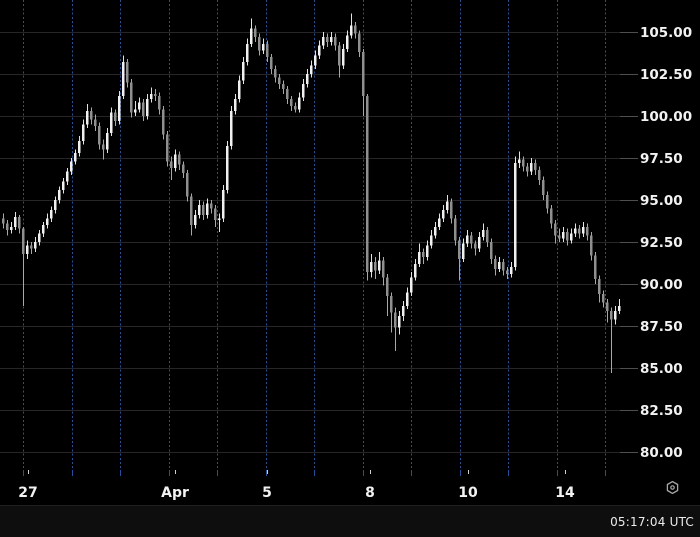  What do you see at coordinates (661, 369) in the screenshot?
I see `price-tick-label: 85.00` at bounding box center [661, 369].